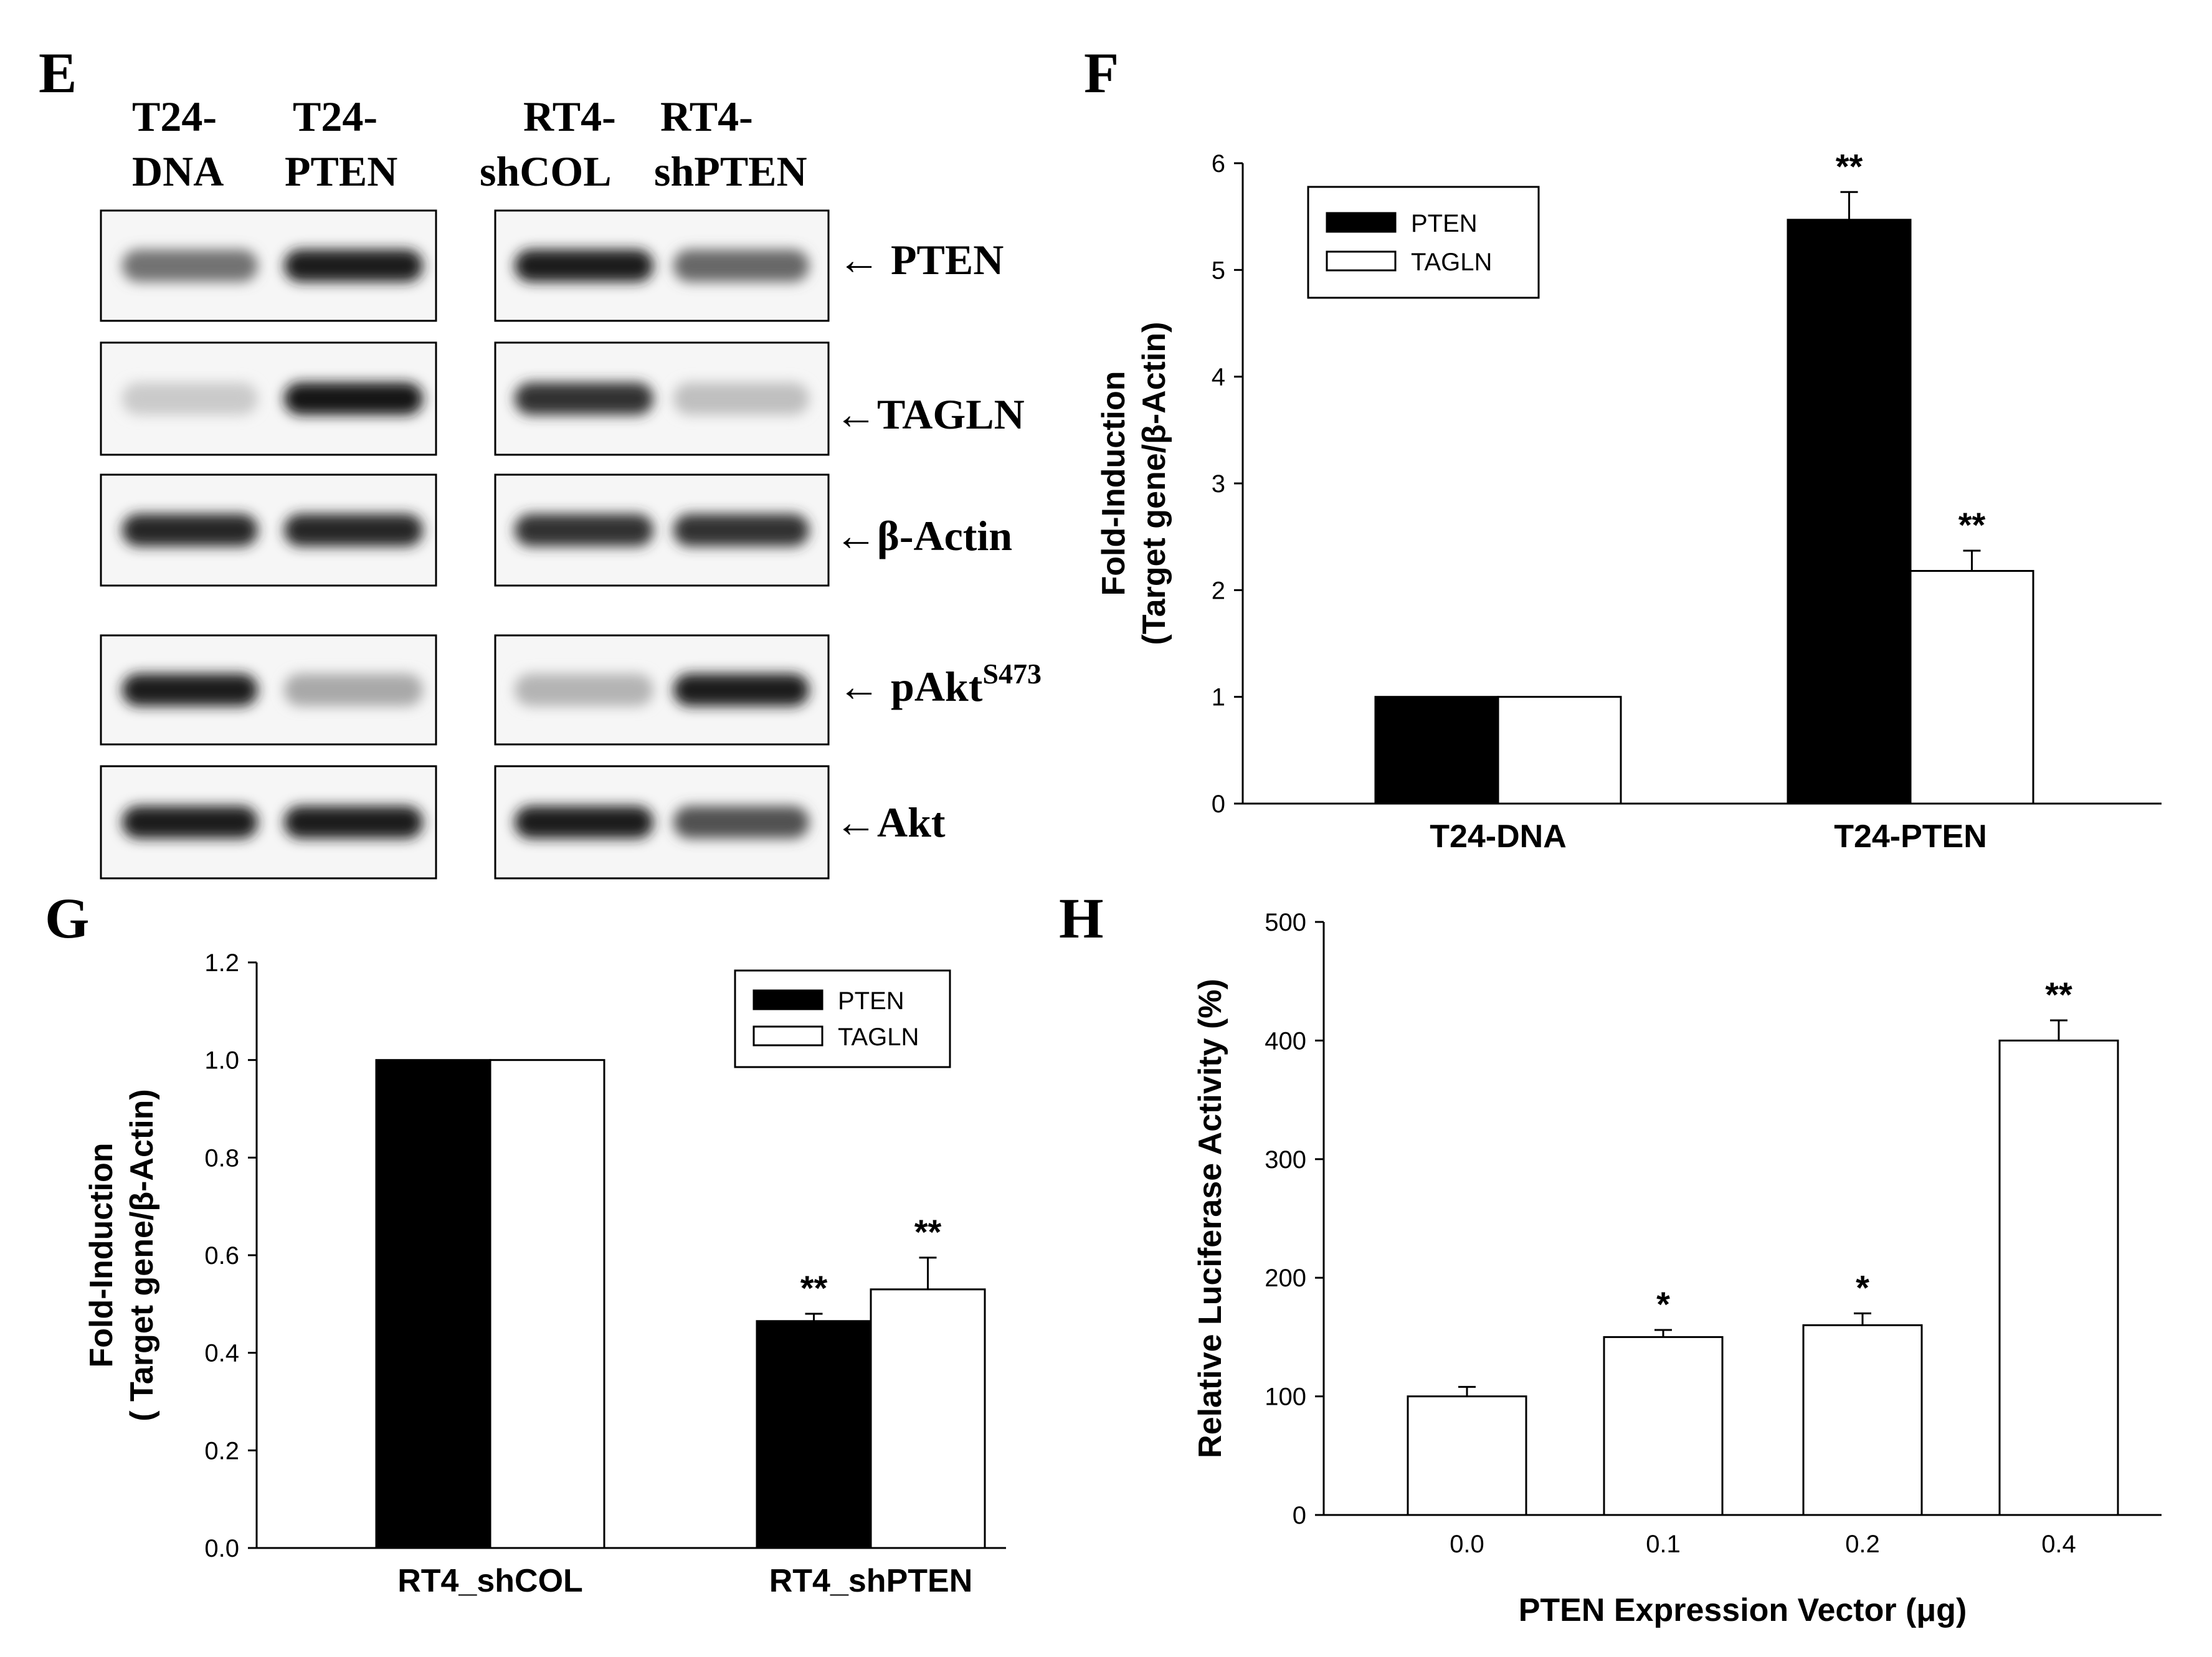 The image size is (2212, 1657). What do you see at coordinates (923, 535) in the screenshot?
I see `row-label-beta-actin: ←β-Actin` at bounding box center [923, 535].